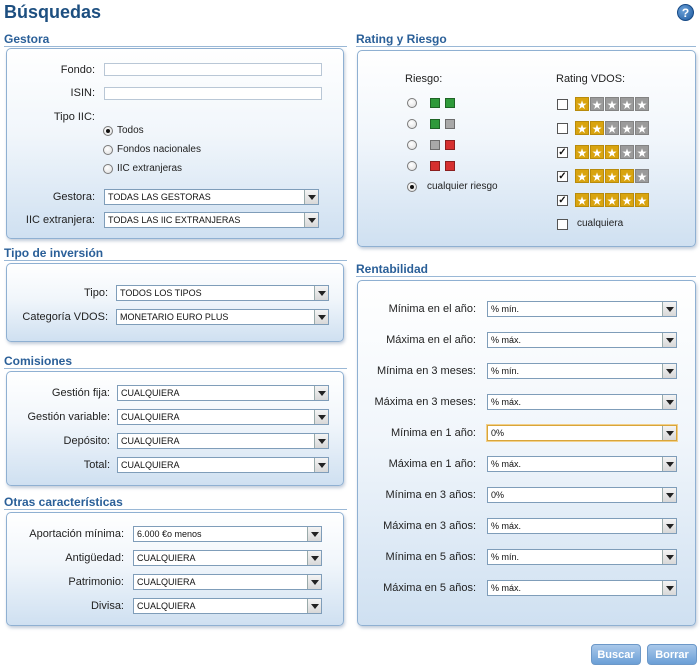 This screenshot has width=700, height=669. I want to click on iic-extranjera-label: IIC extranjera:, so click(60, 220).